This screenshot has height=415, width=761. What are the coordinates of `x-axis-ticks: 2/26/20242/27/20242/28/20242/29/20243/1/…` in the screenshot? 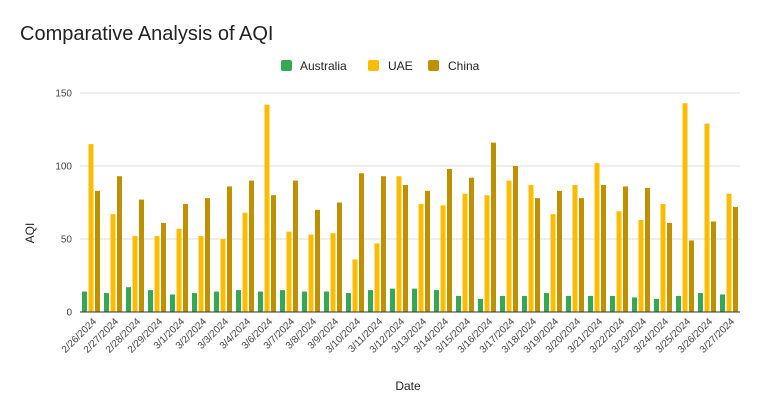 It's located at (399, 336).